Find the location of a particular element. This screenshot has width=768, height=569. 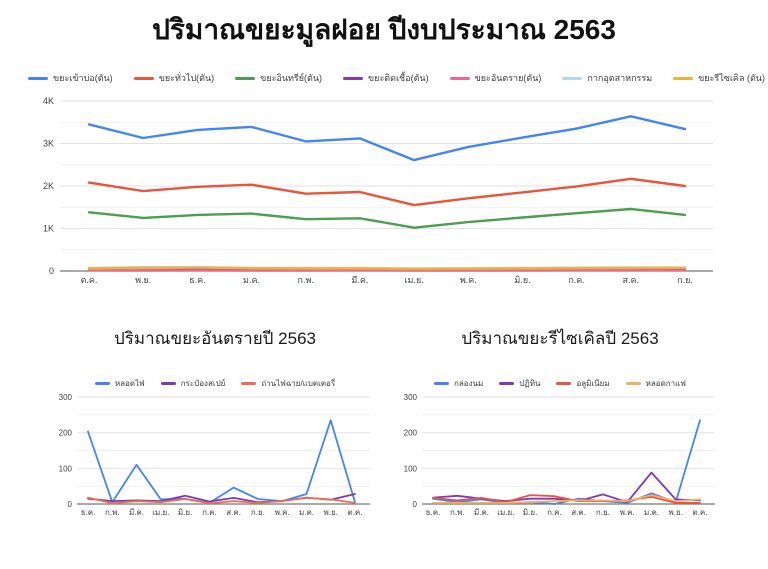

legend-label: ถ่านไฟฉาย/แบตเตอรี่ is located at coordinates (298, 383).